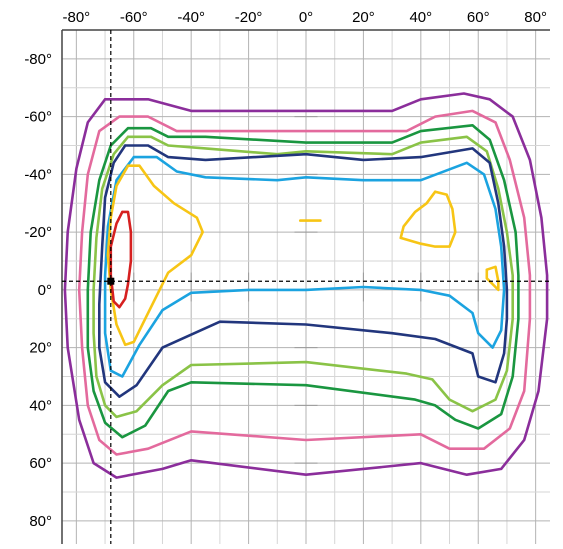 This screenshot has height=549, width=563. I want to click on x-tick-label: 40°, so click(420, 17).